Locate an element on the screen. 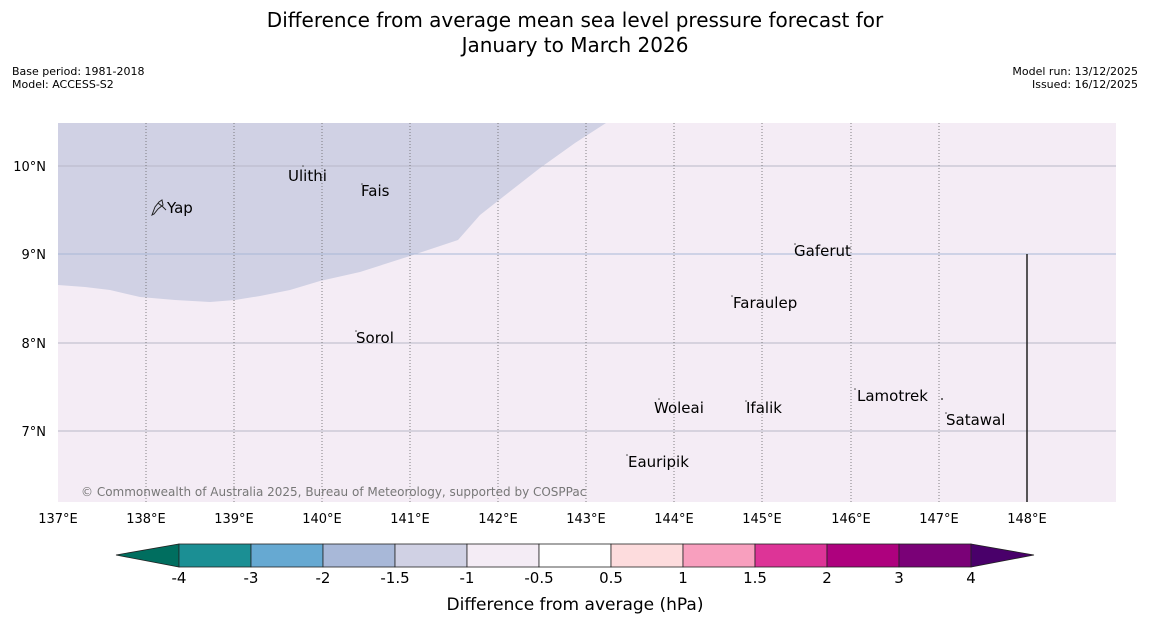 The width and height of the screenshot is (1150, 644). base-period: Base period: 1981-2018 is located at coordinates (78, 71).